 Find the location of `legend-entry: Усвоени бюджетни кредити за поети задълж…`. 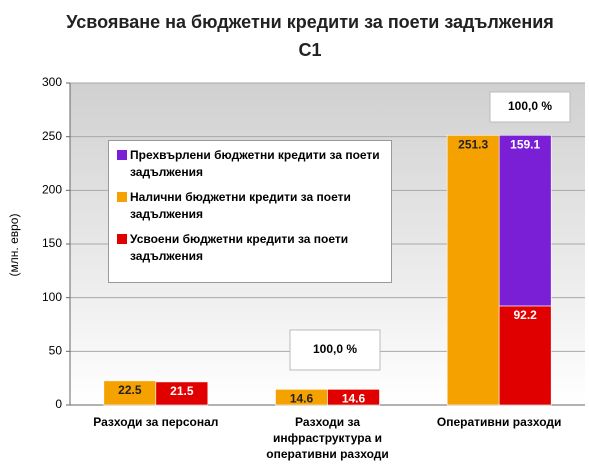

legend-entry: Усвоени бюджетни кредити за поети задълж… is located at coordinates (250, 248).